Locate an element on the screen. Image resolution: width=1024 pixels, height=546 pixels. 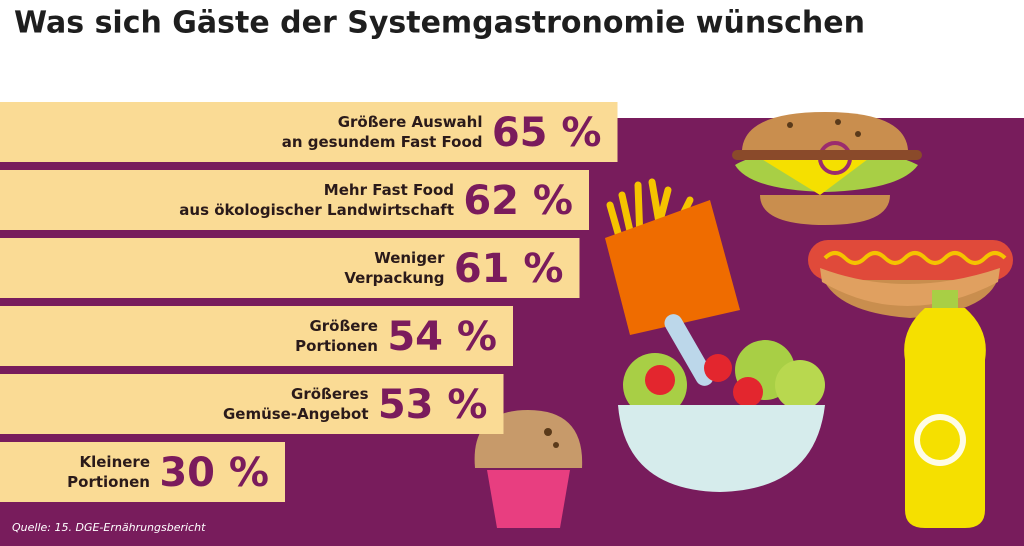
category-line: Gemüse-Angebot is located at coordinates (296, 414).